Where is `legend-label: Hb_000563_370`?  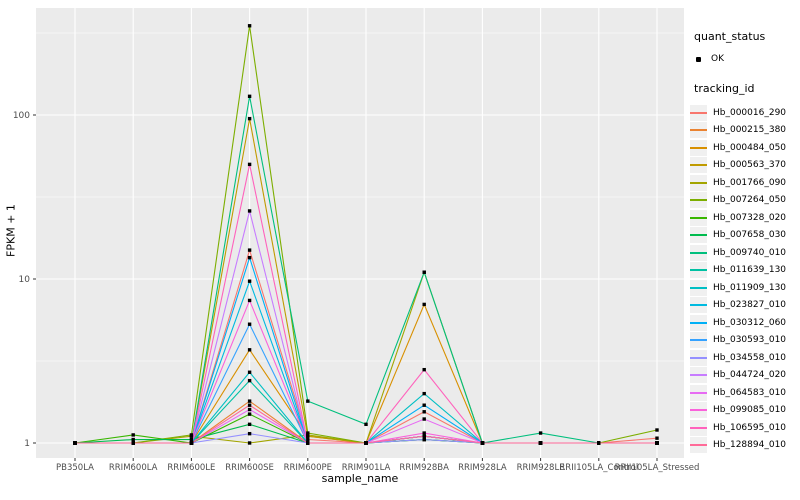 legend-label: Hb_000563_370 is located at coordinates (750, 165).